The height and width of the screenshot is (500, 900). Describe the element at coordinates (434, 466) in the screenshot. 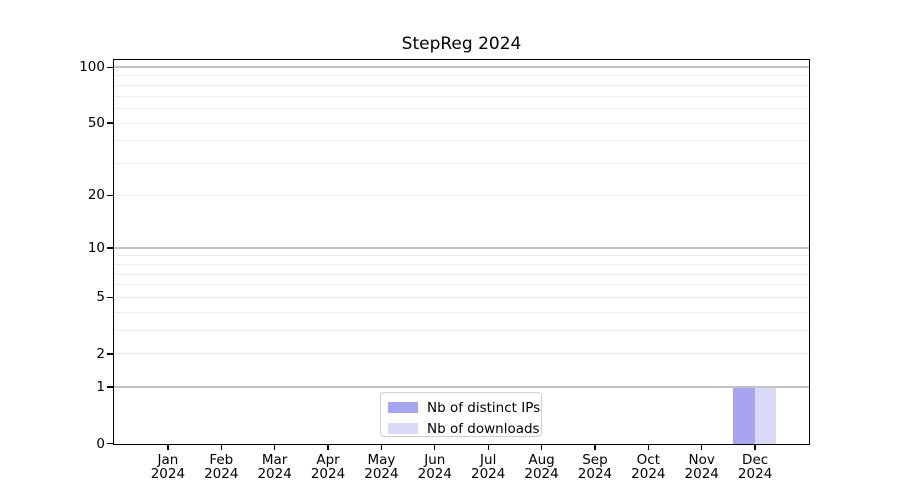

I see `x-tick-label: Jun 2024` at that location.